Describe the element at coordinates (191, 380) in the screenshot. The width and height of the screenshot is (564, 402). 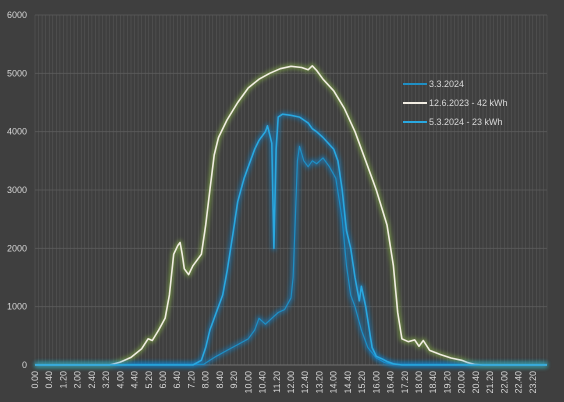
I see `x-tick-label: 7.20` at that location.